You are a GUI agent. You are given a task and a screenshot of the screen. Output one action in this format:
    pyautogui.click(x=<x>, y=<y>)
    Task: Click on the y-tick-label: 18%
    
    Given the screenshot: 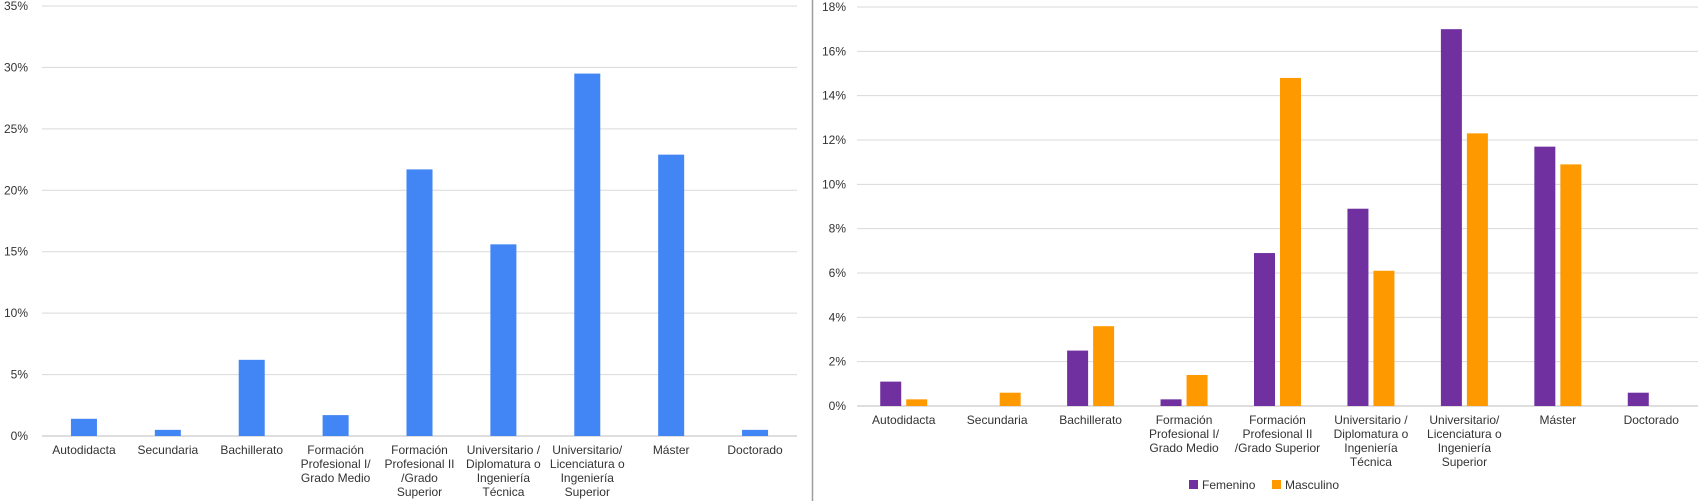 What is the action you would take?
    pyautogui.click(x=834, y=7)
    